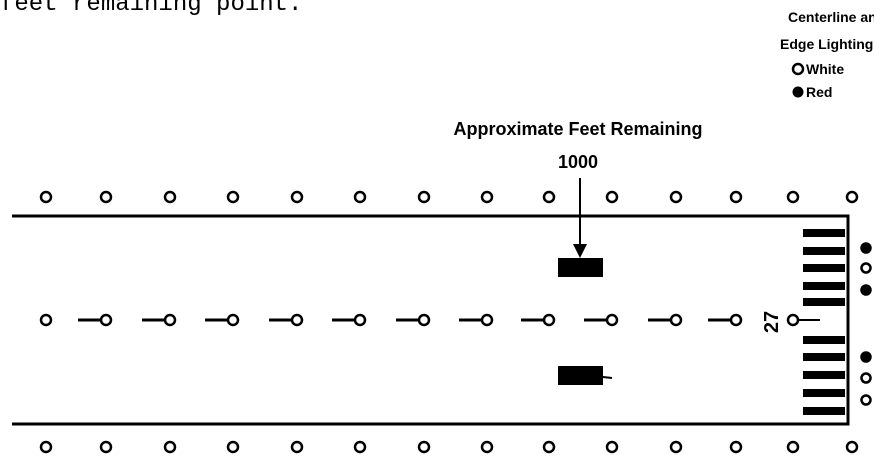 This screenshot has height=461, width=874. Describe the element at coordinates (577, 129) in the screenshot. I see `annotation-title: Approximate Feet Remaining` at that location.